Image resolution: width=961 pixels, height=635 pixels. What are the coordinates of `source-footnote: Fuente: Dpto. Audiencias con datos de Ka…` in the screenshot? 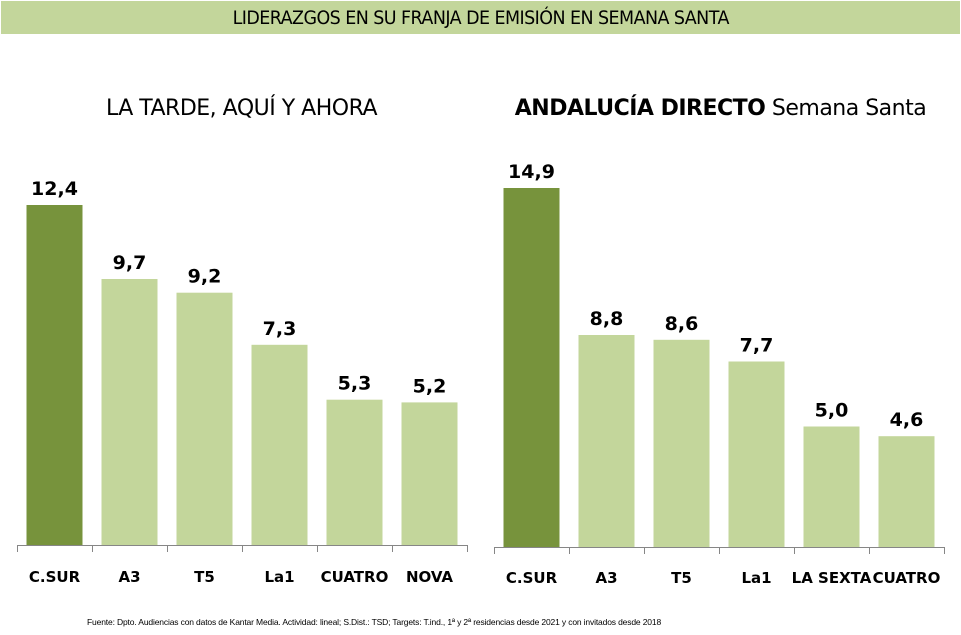 It's located at (374, 622).